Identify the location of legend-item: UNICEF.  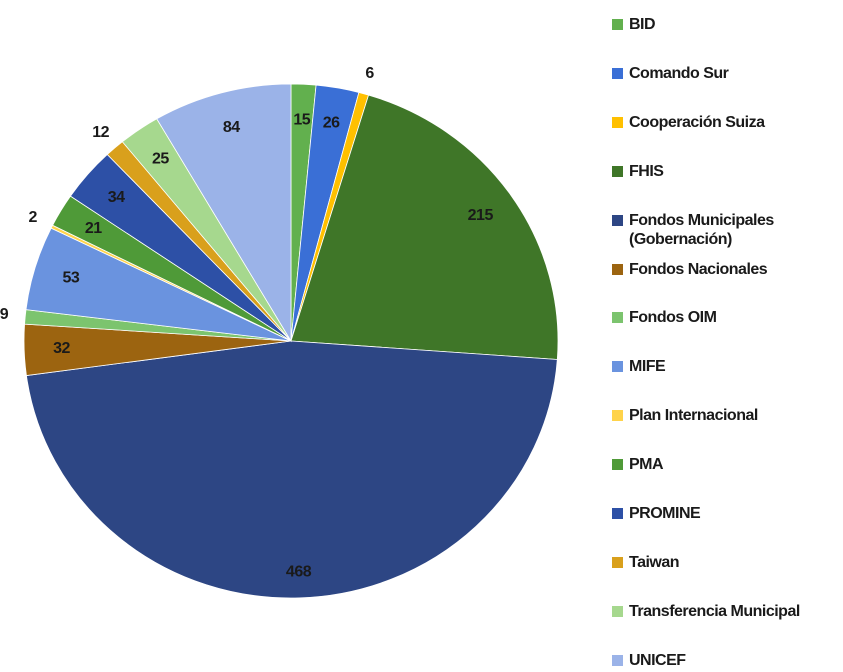
(727, 660).